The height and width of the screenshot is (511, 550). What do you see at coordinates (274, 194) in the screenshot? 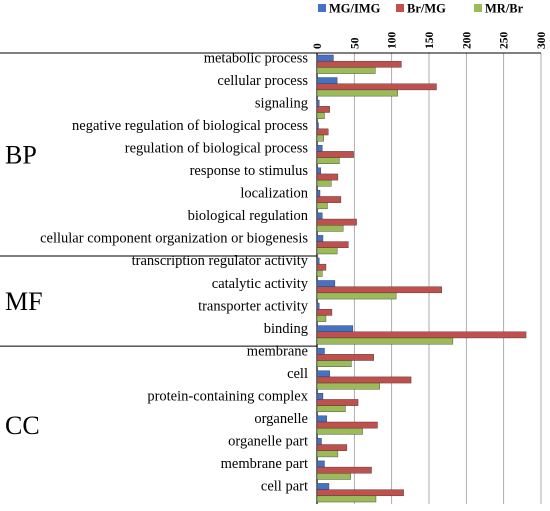
I see `category-label-localization: localization` at bounding box center [274, 194].